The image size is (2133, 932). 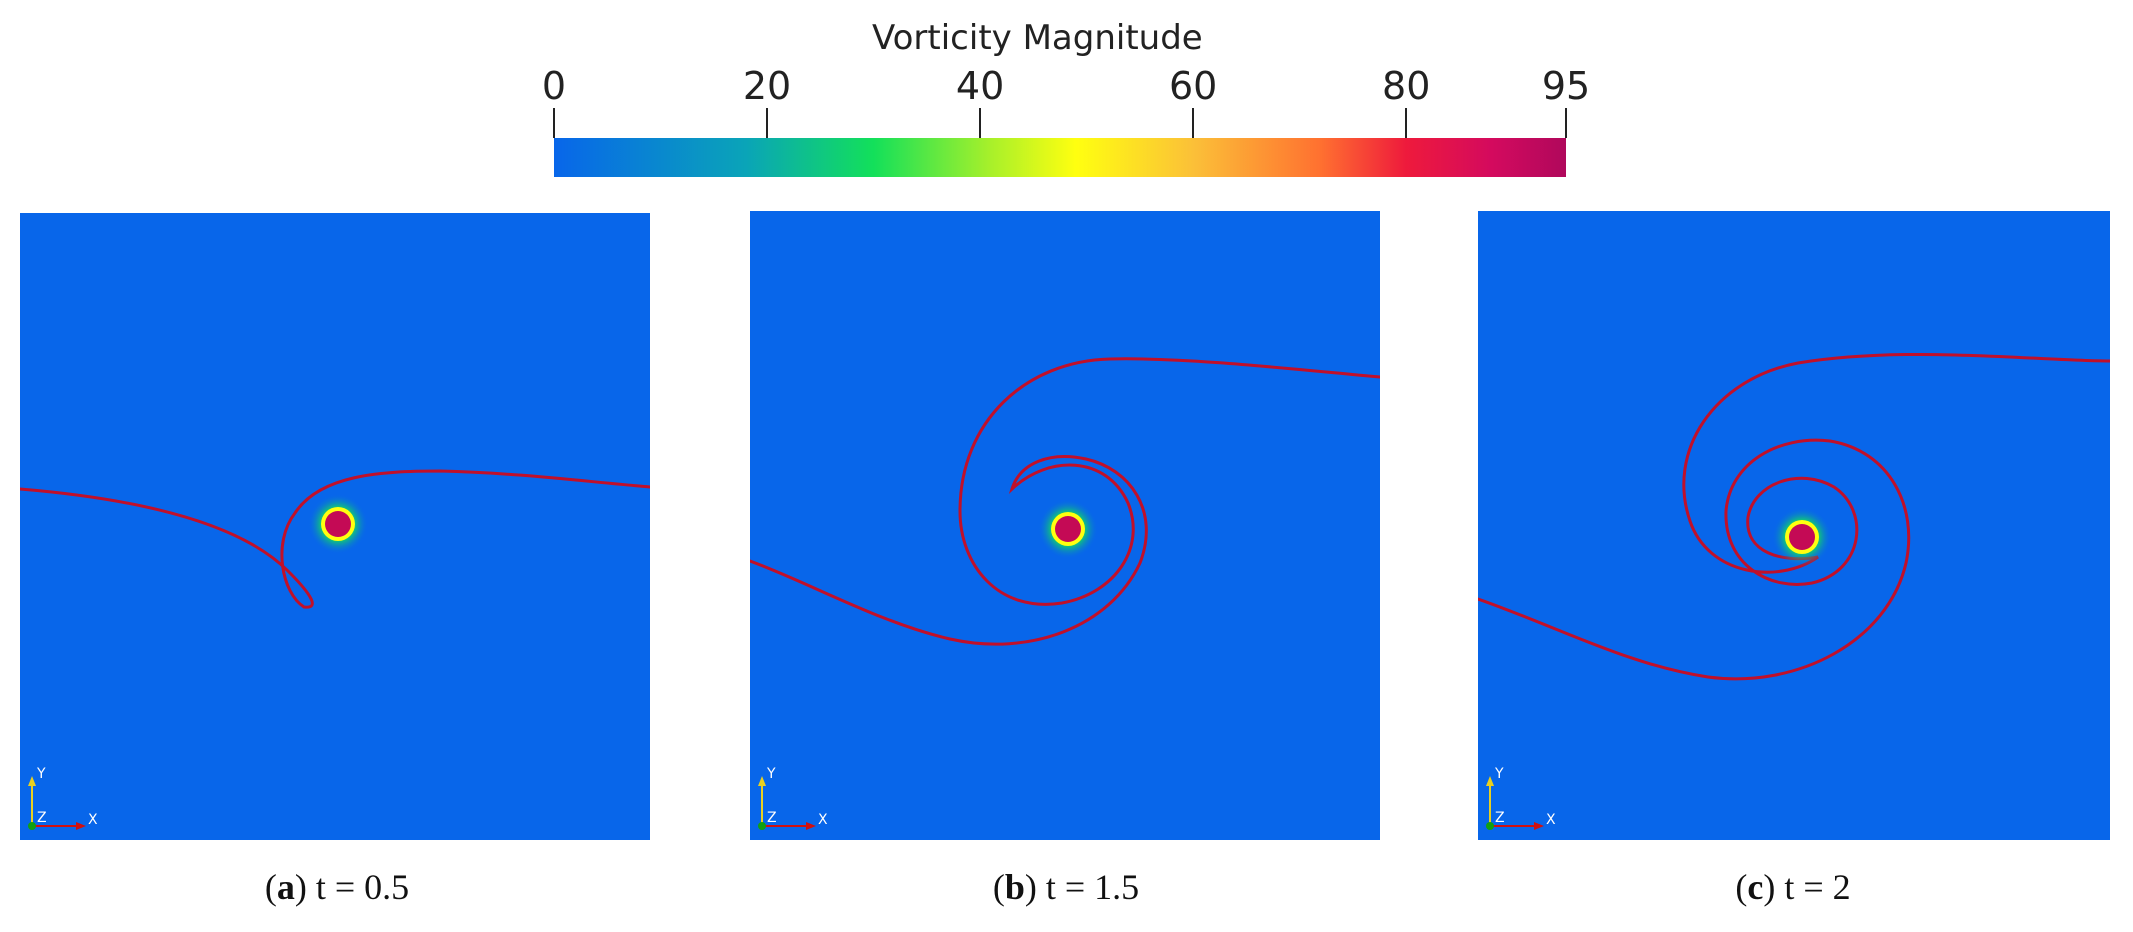 I want to click on caption-time-b: t = 1.5, so click(x=1088, y=887).